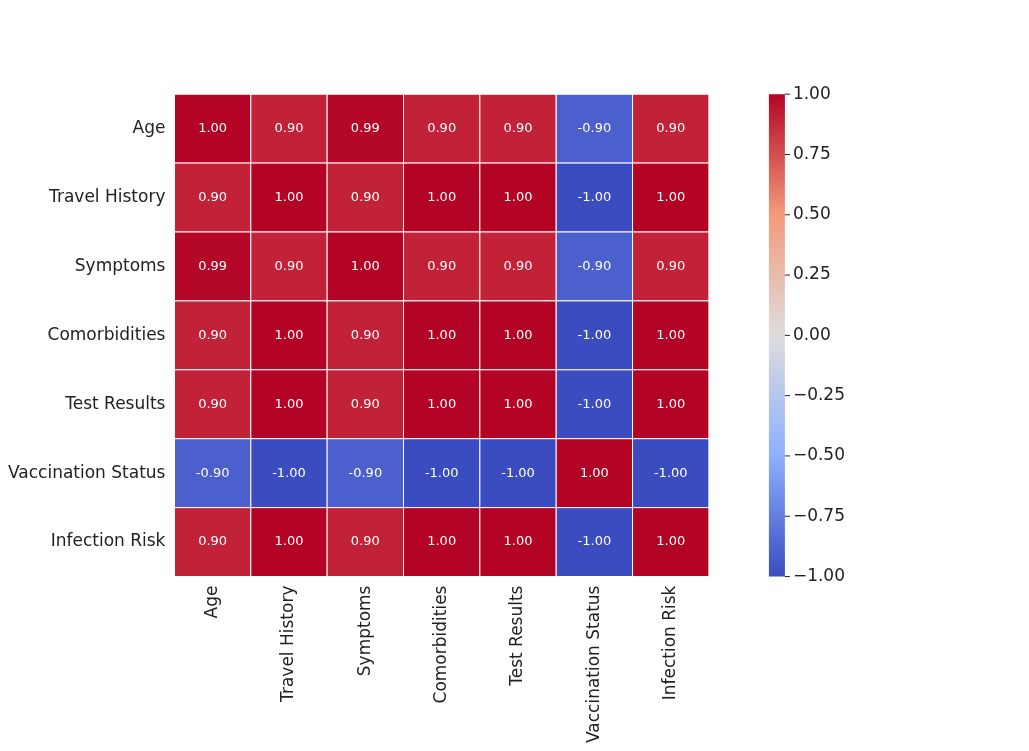  Describe the element at coordinates (516, 636) in the screenshot. I see `x-tick-label: Test Results` at that location.